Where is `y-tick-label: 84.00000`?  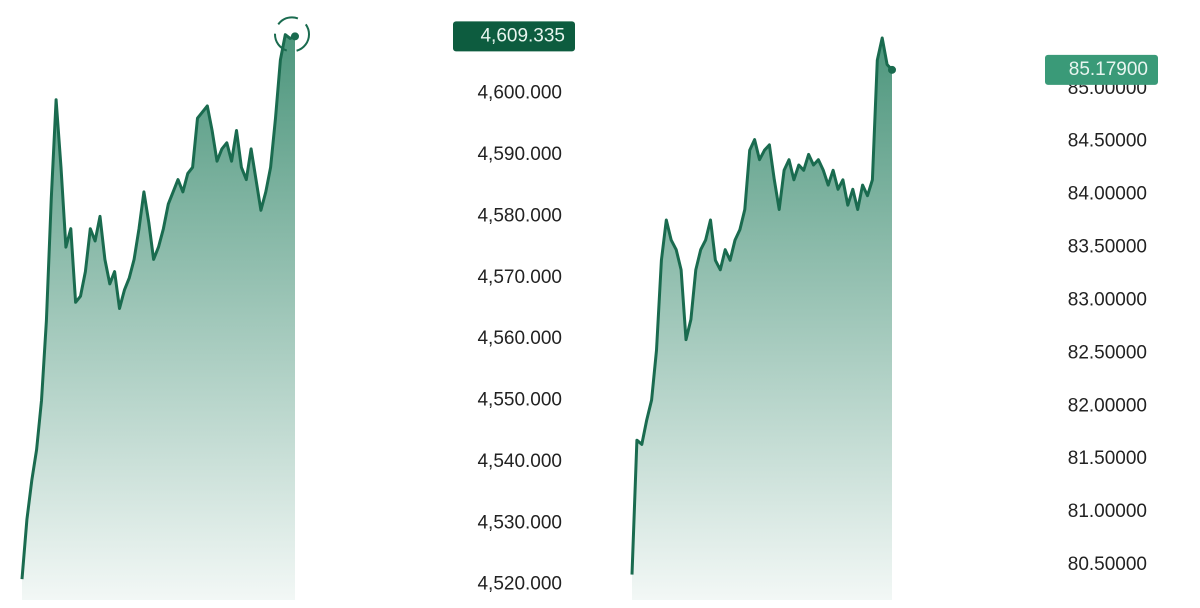
y-tick-label: 84.00000 is located at coordinates (1107, 194).